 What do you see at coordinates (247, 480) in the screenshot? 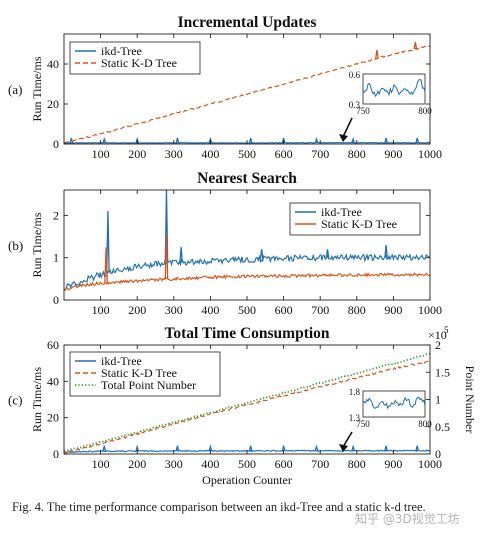
I see `x-axis-label: Operation Counter` at bounding box center [247, 480].